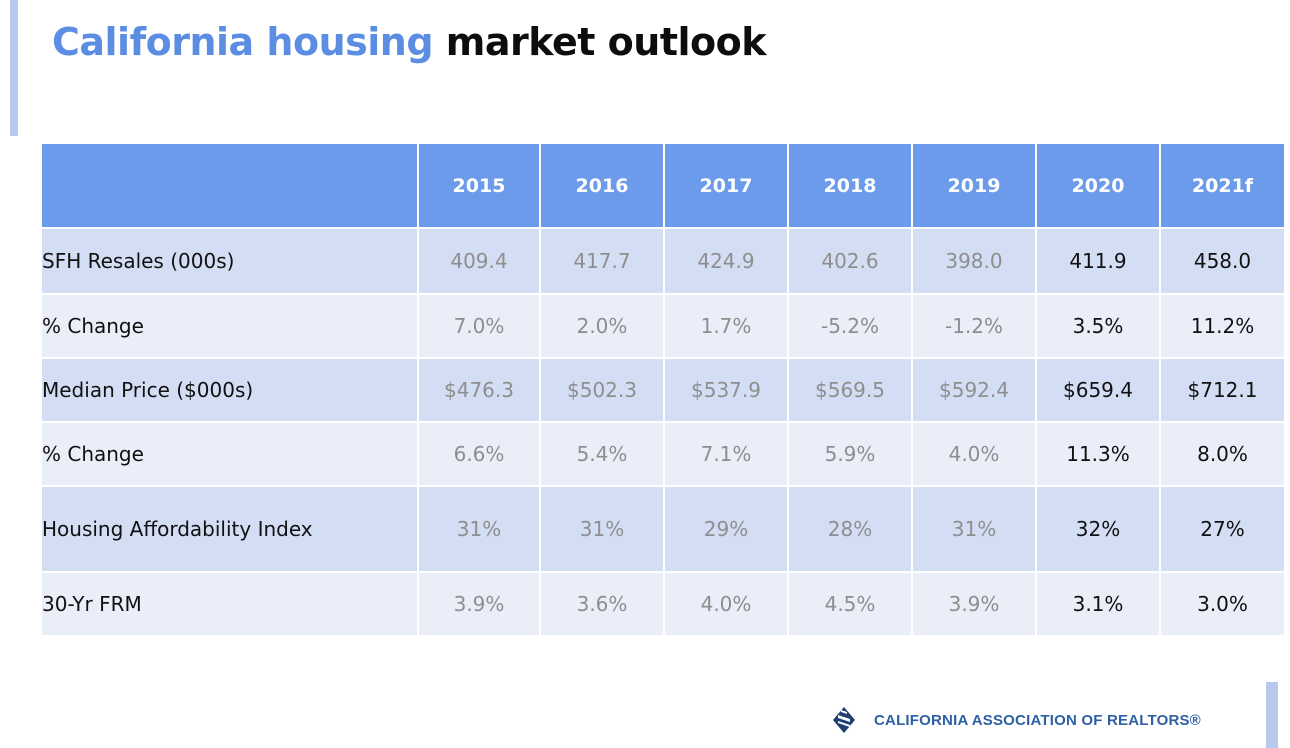  What do you see at coordinates (1221, 326) in the screenshot?
I see `table-cell: 11.2%` at bounding box center [1221, 326].